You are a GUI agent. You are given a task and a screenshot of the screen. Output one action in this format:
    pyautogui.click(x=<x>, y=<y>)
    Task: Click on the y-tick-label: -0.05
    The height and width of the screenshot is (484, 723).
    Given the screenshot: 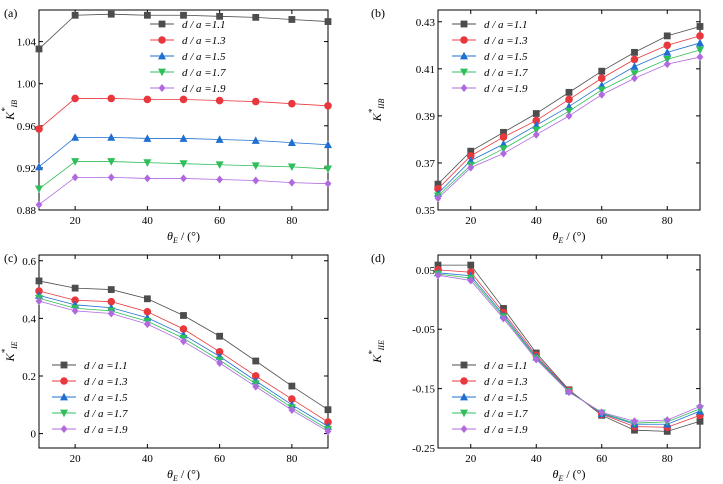 What is the action you would take?
    pyautogui.click(x=423, y=330)
    